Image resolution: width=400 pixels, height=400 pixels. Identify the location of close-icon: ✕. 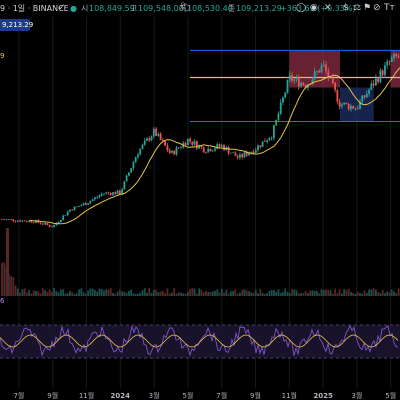
(328, 8).